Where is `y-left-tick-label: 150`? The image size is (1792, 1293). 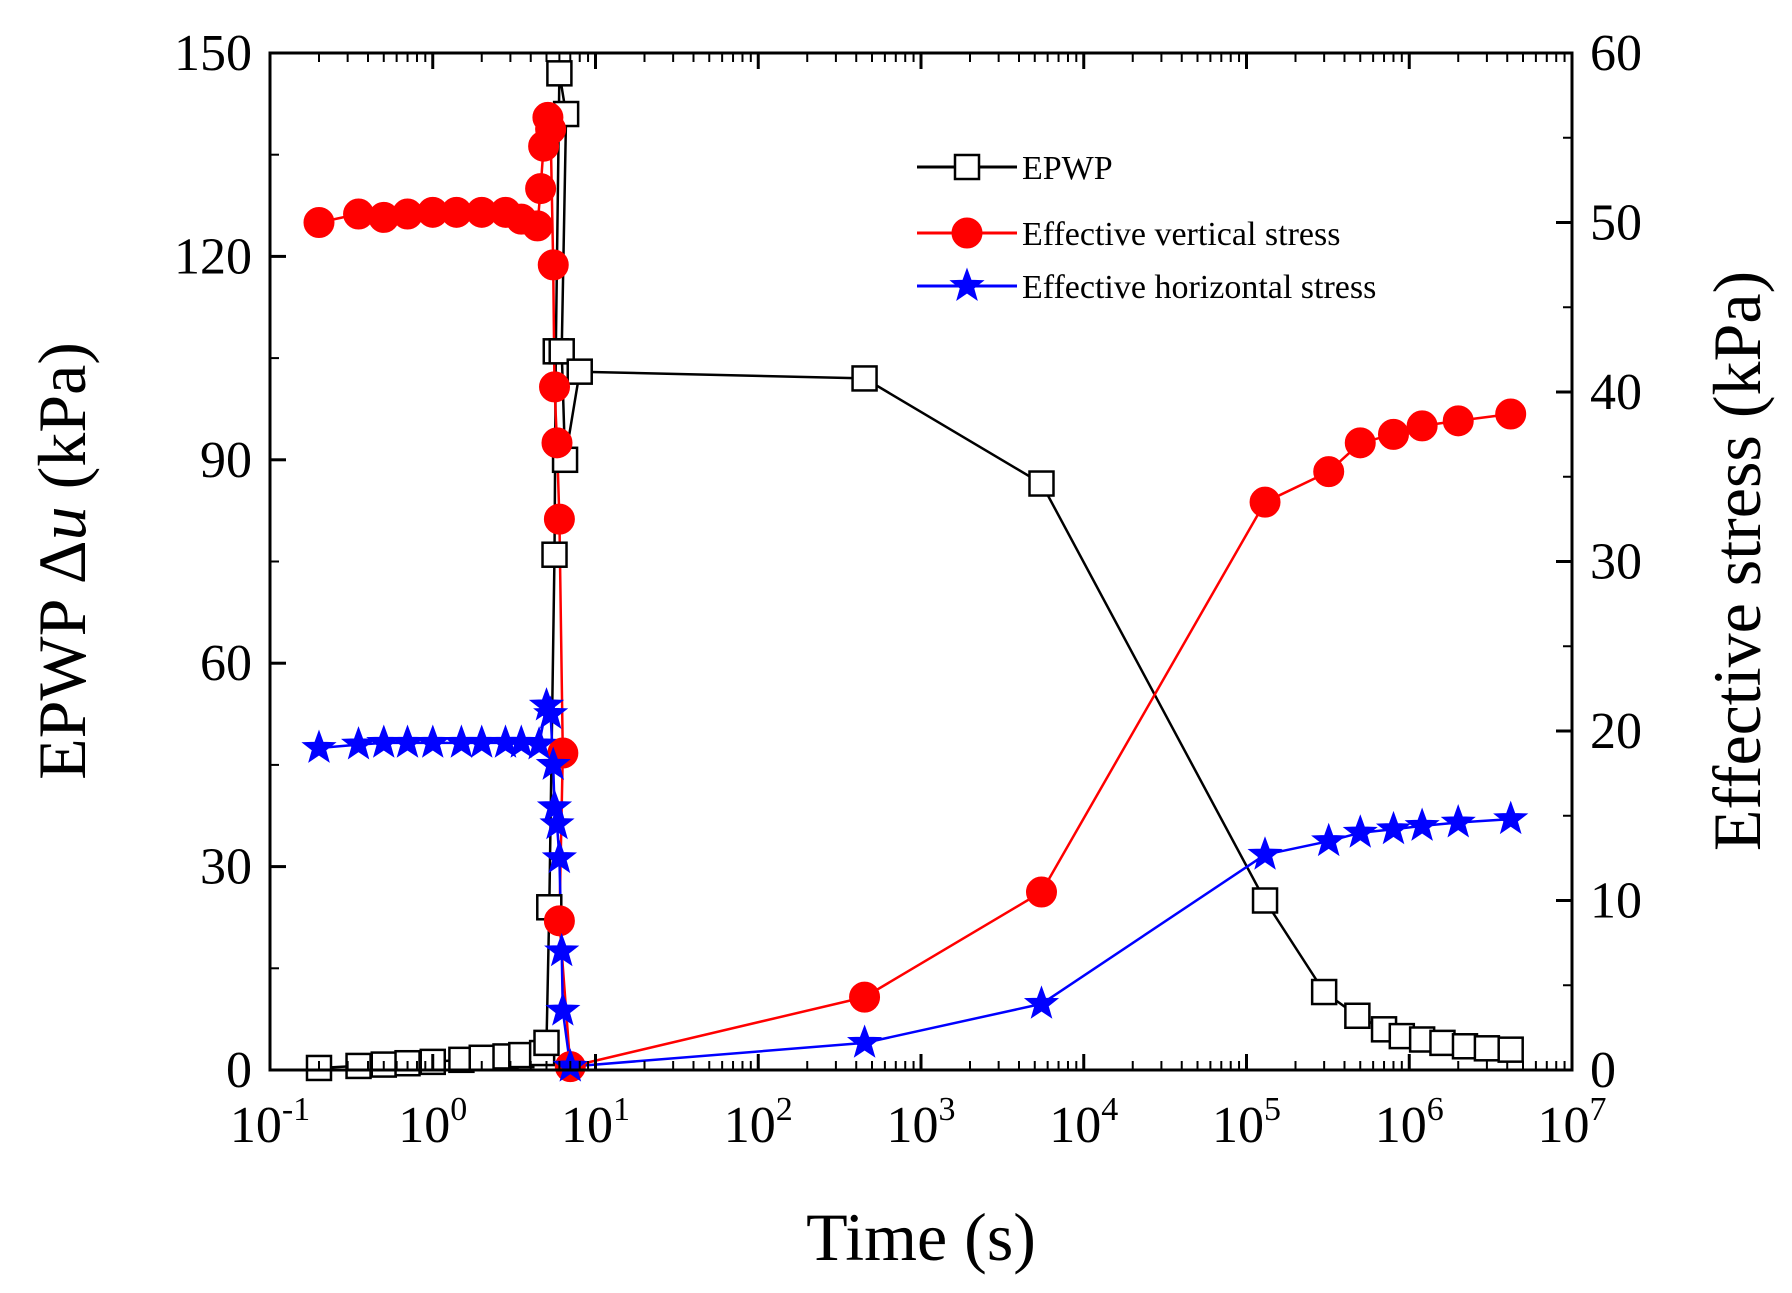
y-left-tick-label: 150 is located at coordinates (213, 53).